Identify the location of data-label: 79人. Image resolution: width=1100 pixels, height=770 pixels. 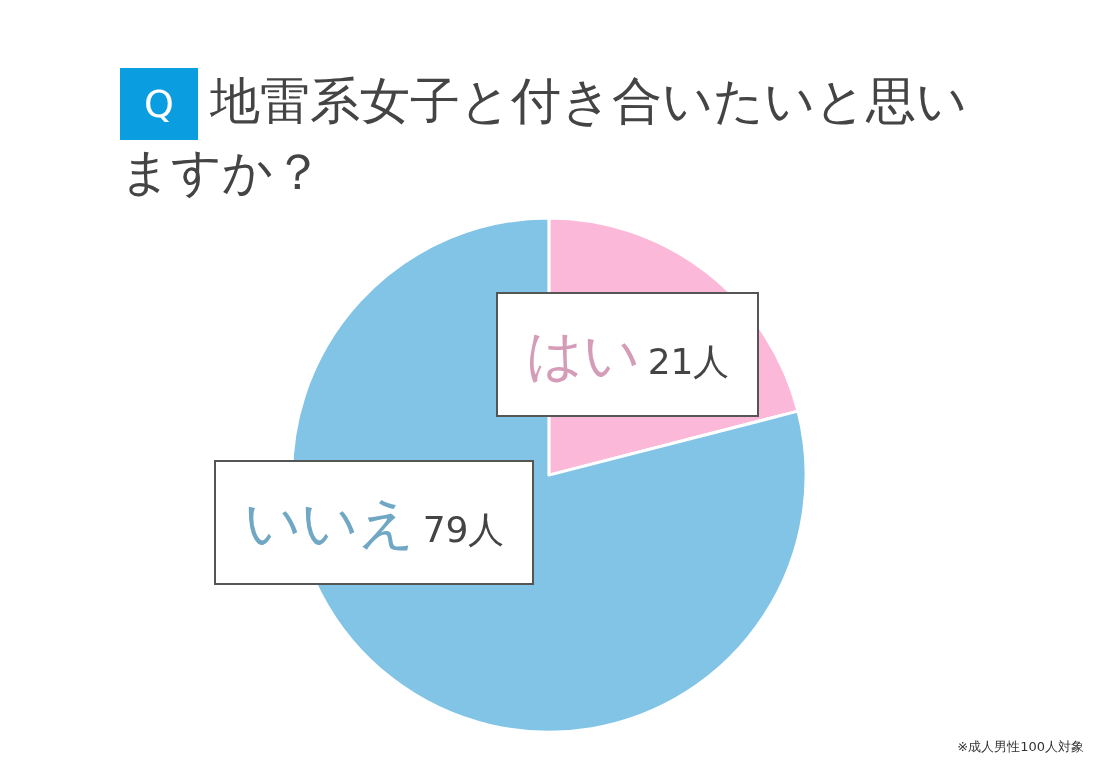
(463, 529).